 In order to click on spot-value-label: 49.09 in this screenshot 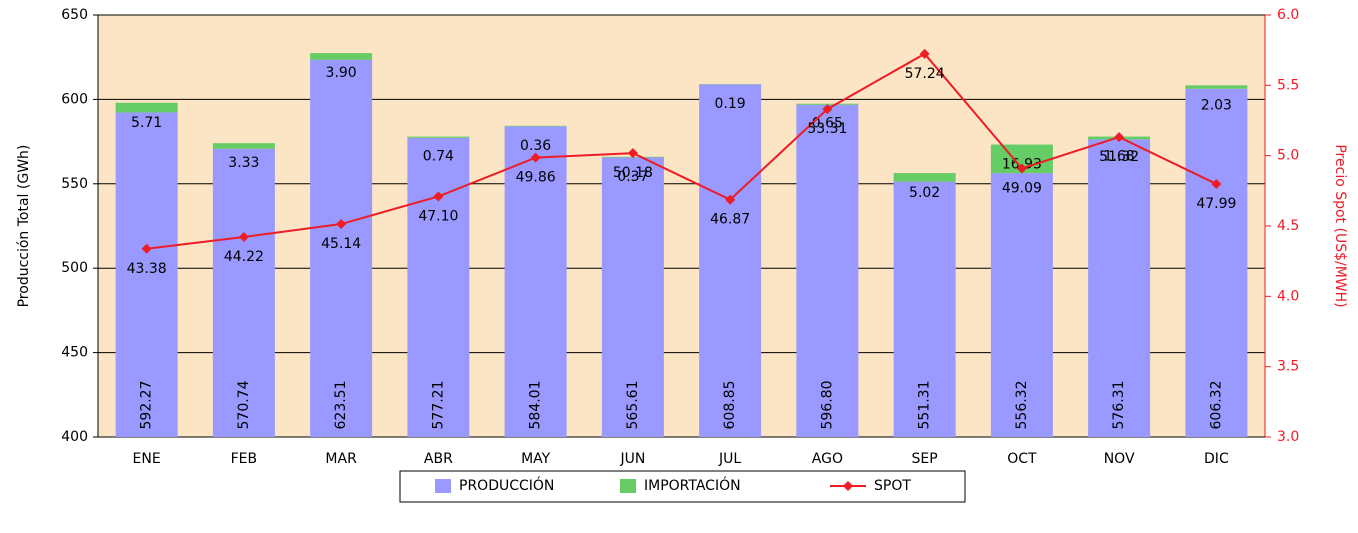, I will do `click(1022, 188)`.